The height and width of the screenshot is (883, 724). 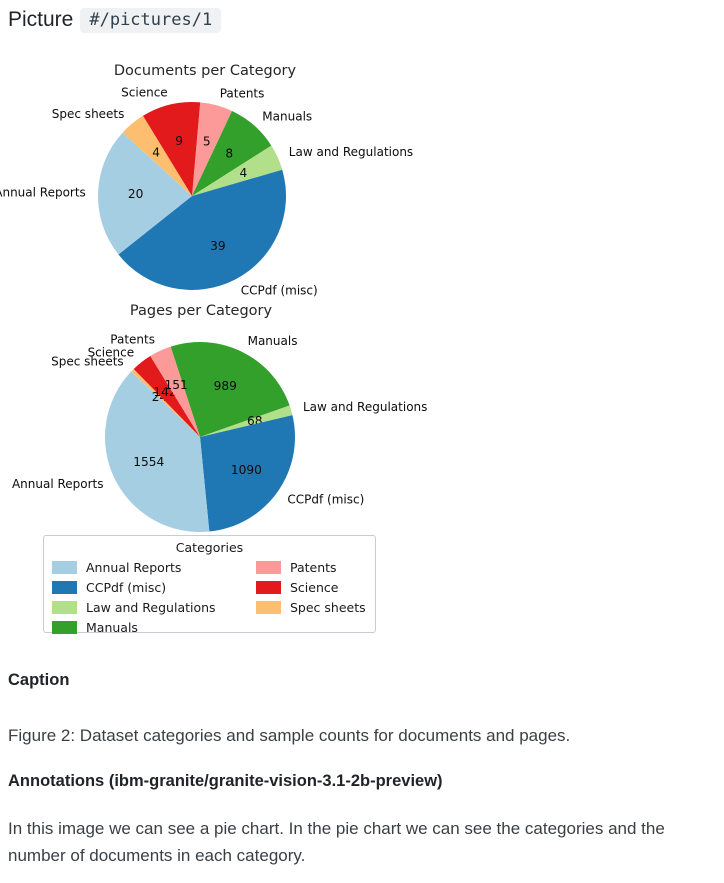 I want to click on chart-title: Pages per Category, so click(x=201, y=311).